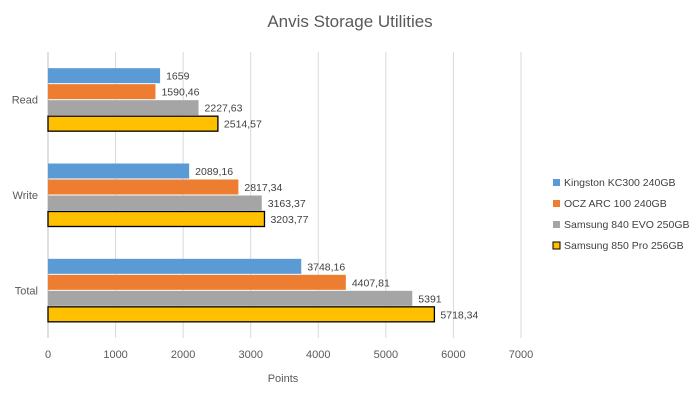 Image resolution: width=700 pixels, height=400 pixels. Describe the element at coordinates (214, 172) in the screenshot. I see `data-label: 2089,16` at that location.